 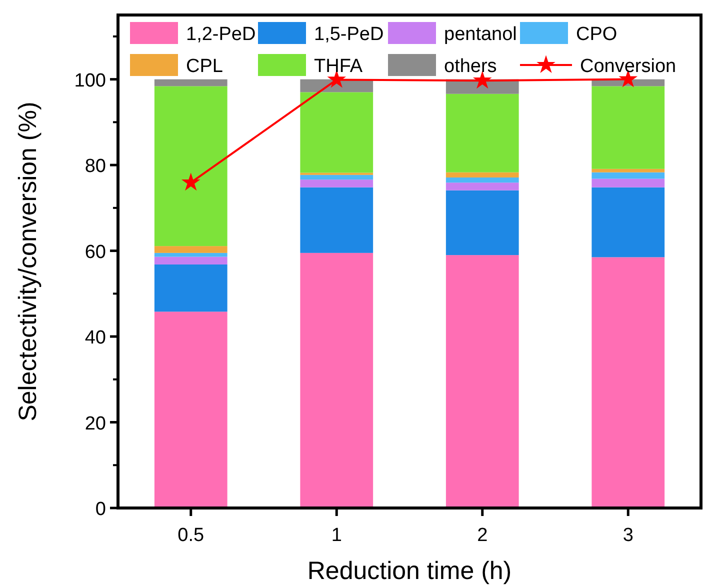 What do you see at coordinates (191, 535) in the screenshot?
I see `x-tick-label: 0.5` at bounding box center [191, 535].